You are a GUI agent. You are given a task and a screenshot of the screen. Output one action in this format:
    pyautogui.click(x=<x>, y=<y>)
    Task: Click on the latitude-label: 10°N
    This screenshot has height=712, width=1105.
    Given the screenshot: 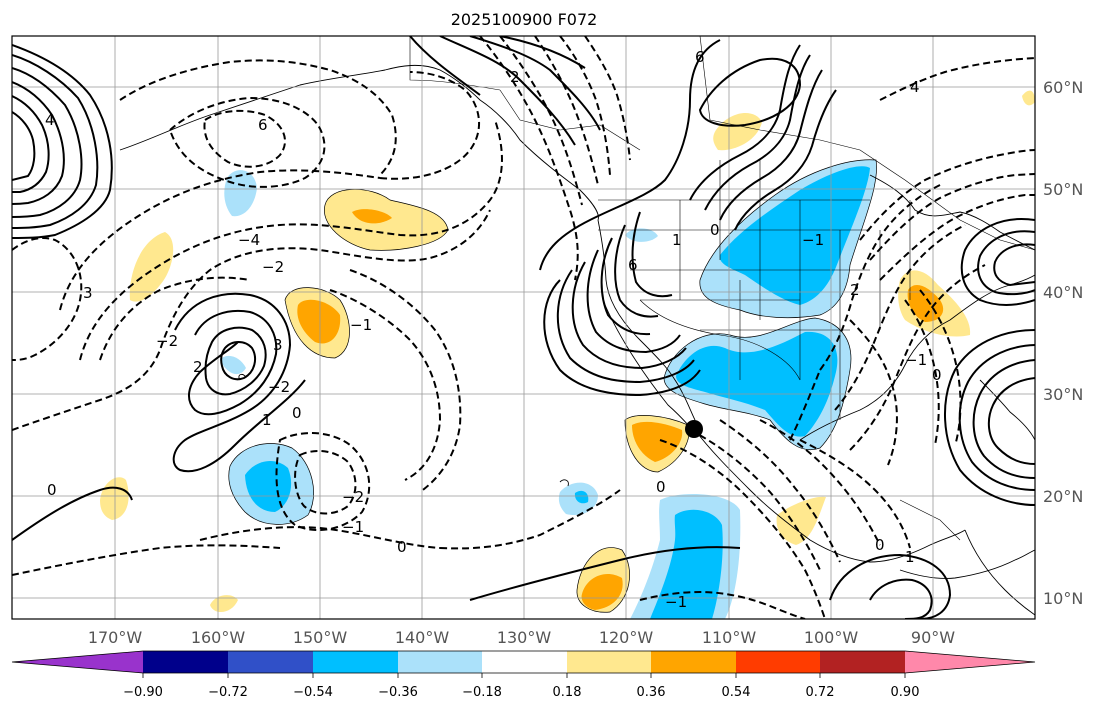 What is the action you would take?
    pyautogui.click(x=1063, y=598)
    